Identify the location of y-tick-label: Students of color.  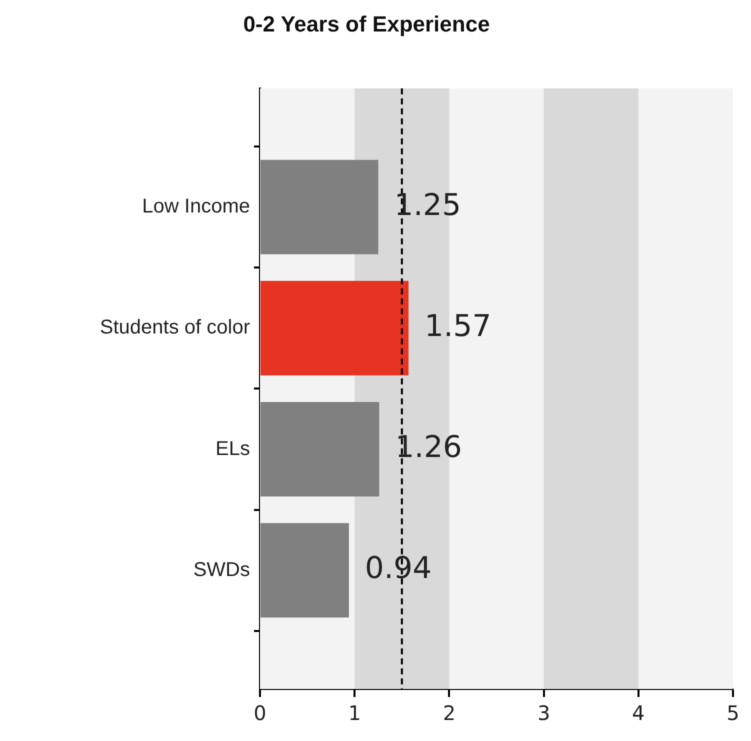
(175, 327).